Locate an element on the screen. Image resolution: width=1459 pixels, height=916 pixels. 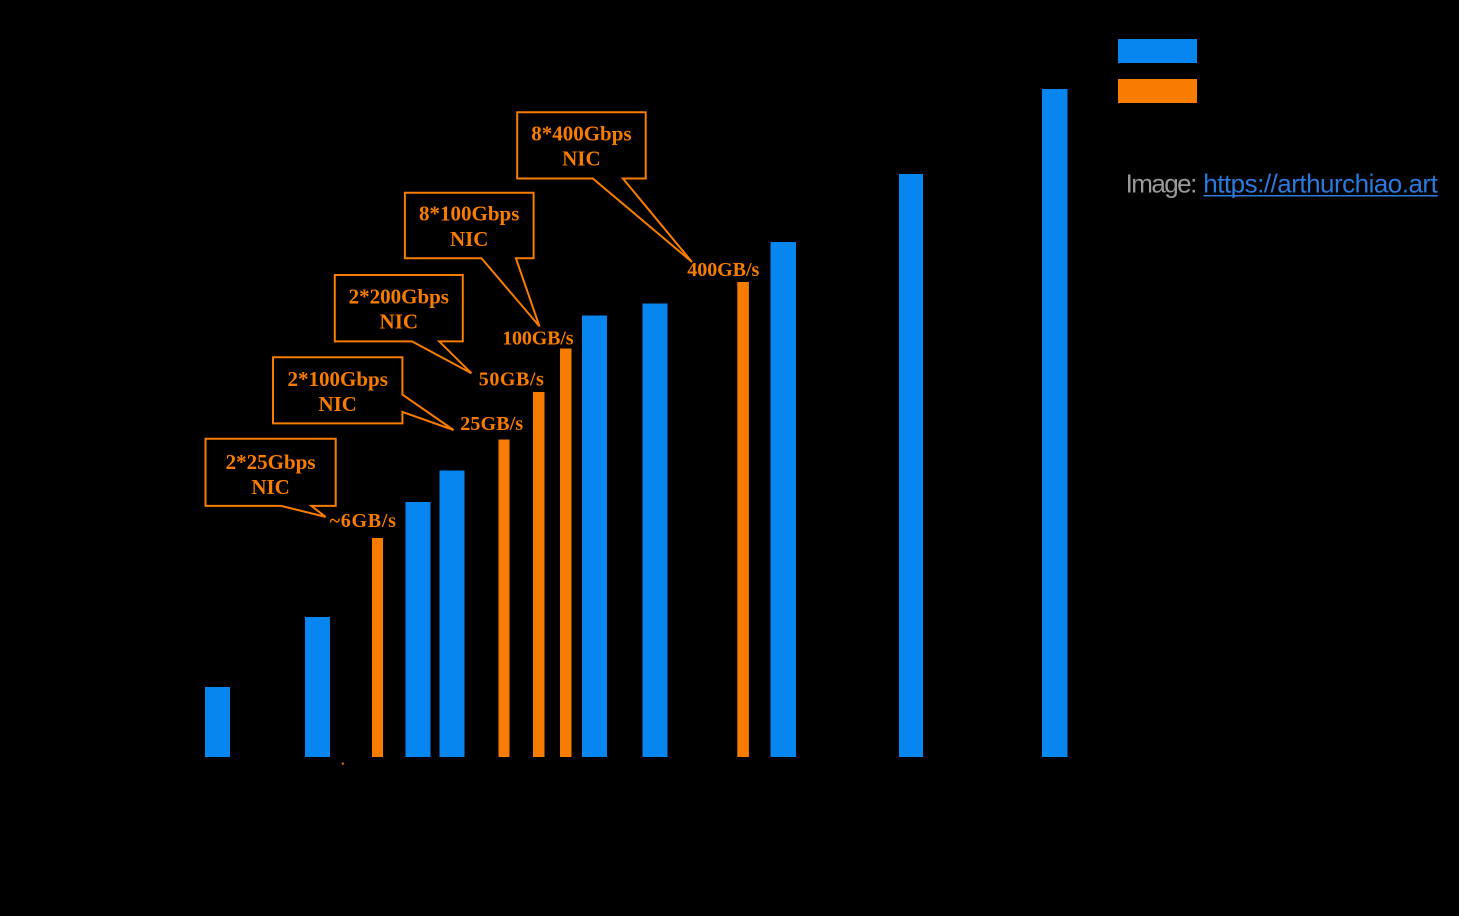
svg-text: 8*400Gbps is located at coordinates (581, 134).